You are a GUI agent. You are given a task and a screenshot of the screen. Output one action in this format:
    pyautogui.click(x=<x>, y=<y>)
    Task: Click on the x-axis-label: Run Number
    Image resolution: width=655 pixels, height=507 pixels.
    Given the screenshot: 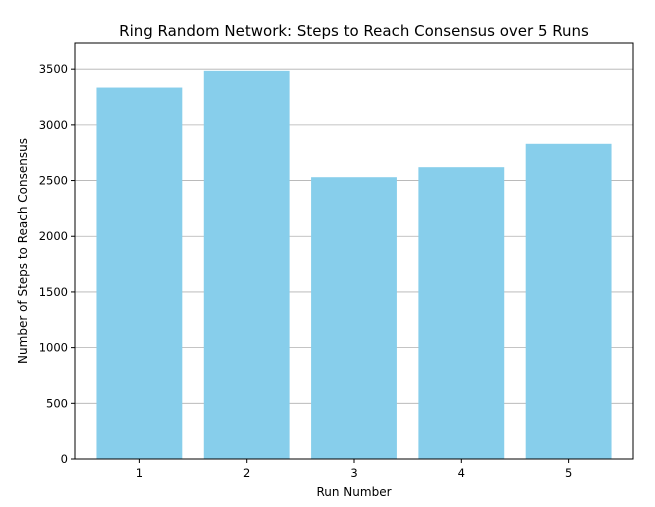 What is the action you would take?
    pyautogui.click(x=353, y=492)
    